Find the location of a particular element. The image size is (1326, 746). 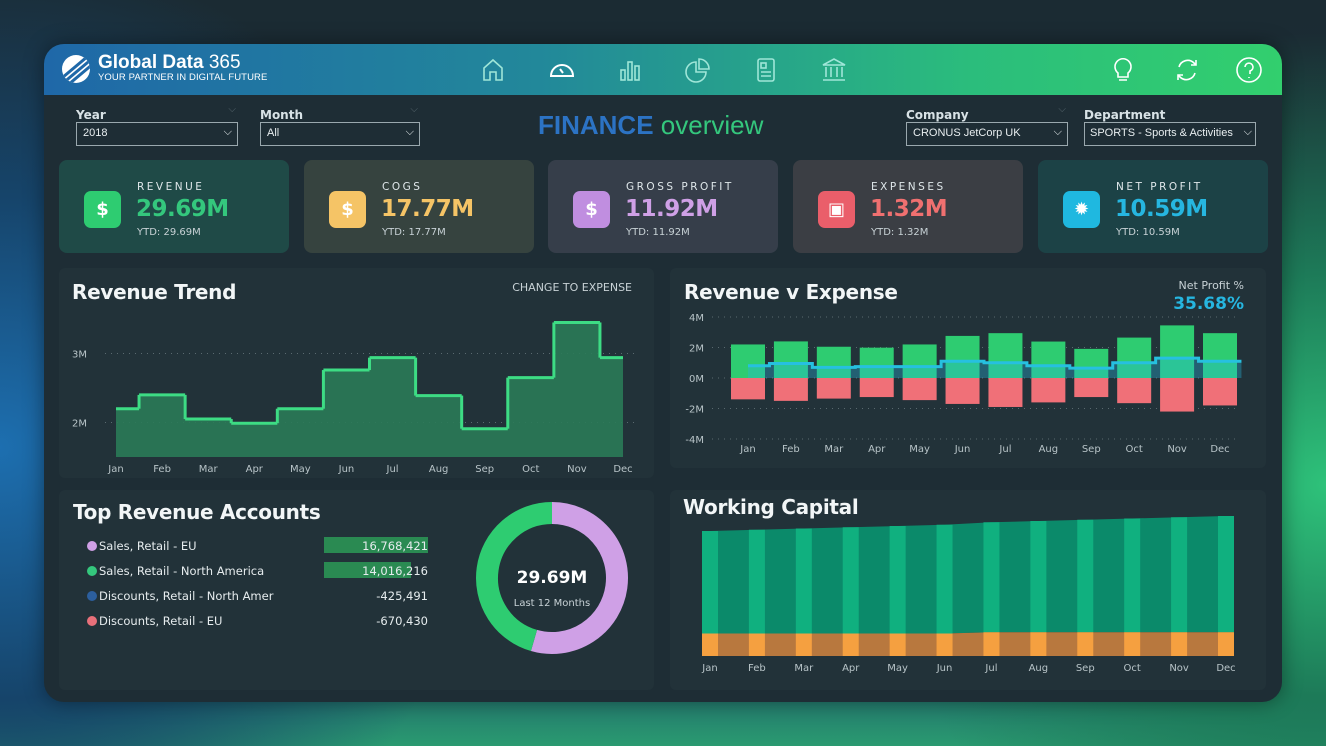

year-dropdown: 2018 ⌵ is located at coordinates (157, 134).